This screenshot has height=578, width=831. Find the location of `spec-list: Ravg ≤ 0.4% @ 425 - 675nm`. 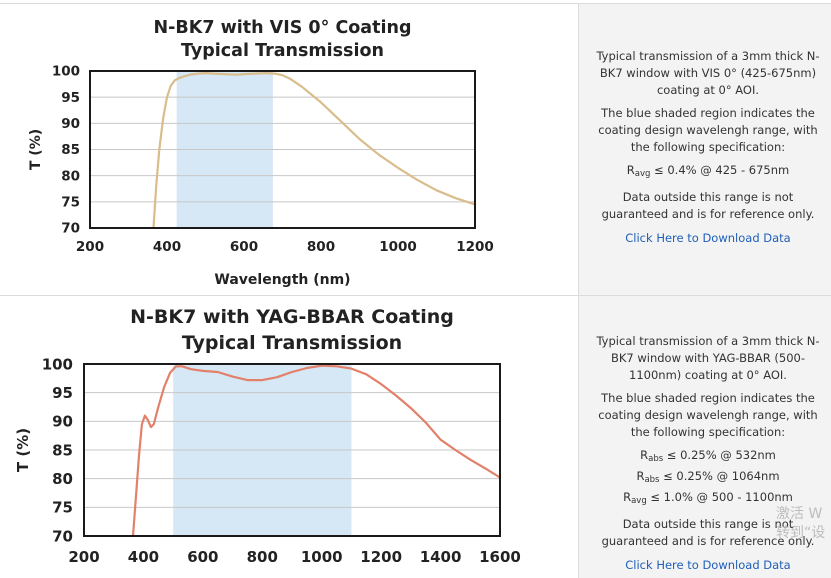

spec-list: Ravg ≤ 0.4% @ 425 - 675nm is located at coordinates (708, 172).